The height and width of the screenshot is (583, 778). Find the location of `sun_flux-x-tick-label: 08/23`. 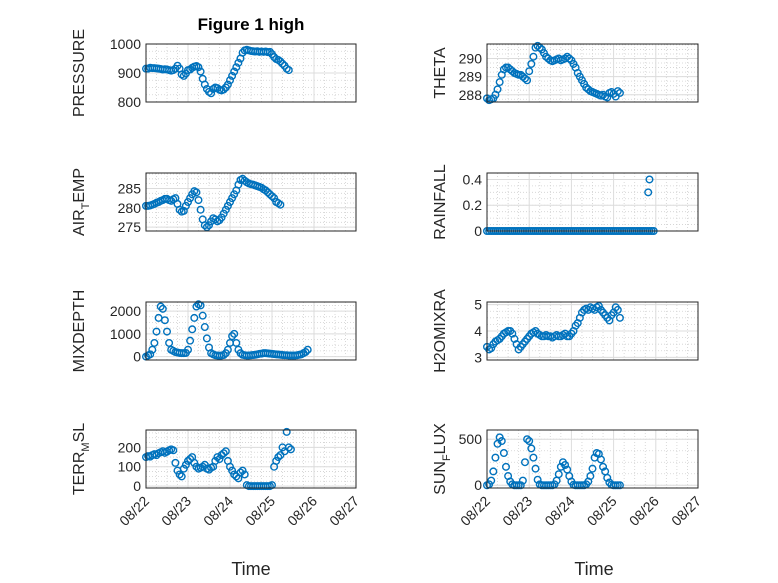

sun_flux-x-tick-label: 08/23 is located at coordinates (517, 511).